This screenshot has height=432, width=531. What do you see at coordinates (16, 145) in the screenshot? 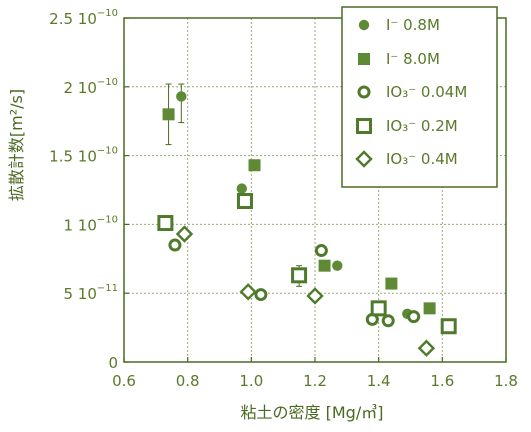
I see `y-axis-title: 拡散計数[m²/s]` at bounding box center [16, 145].